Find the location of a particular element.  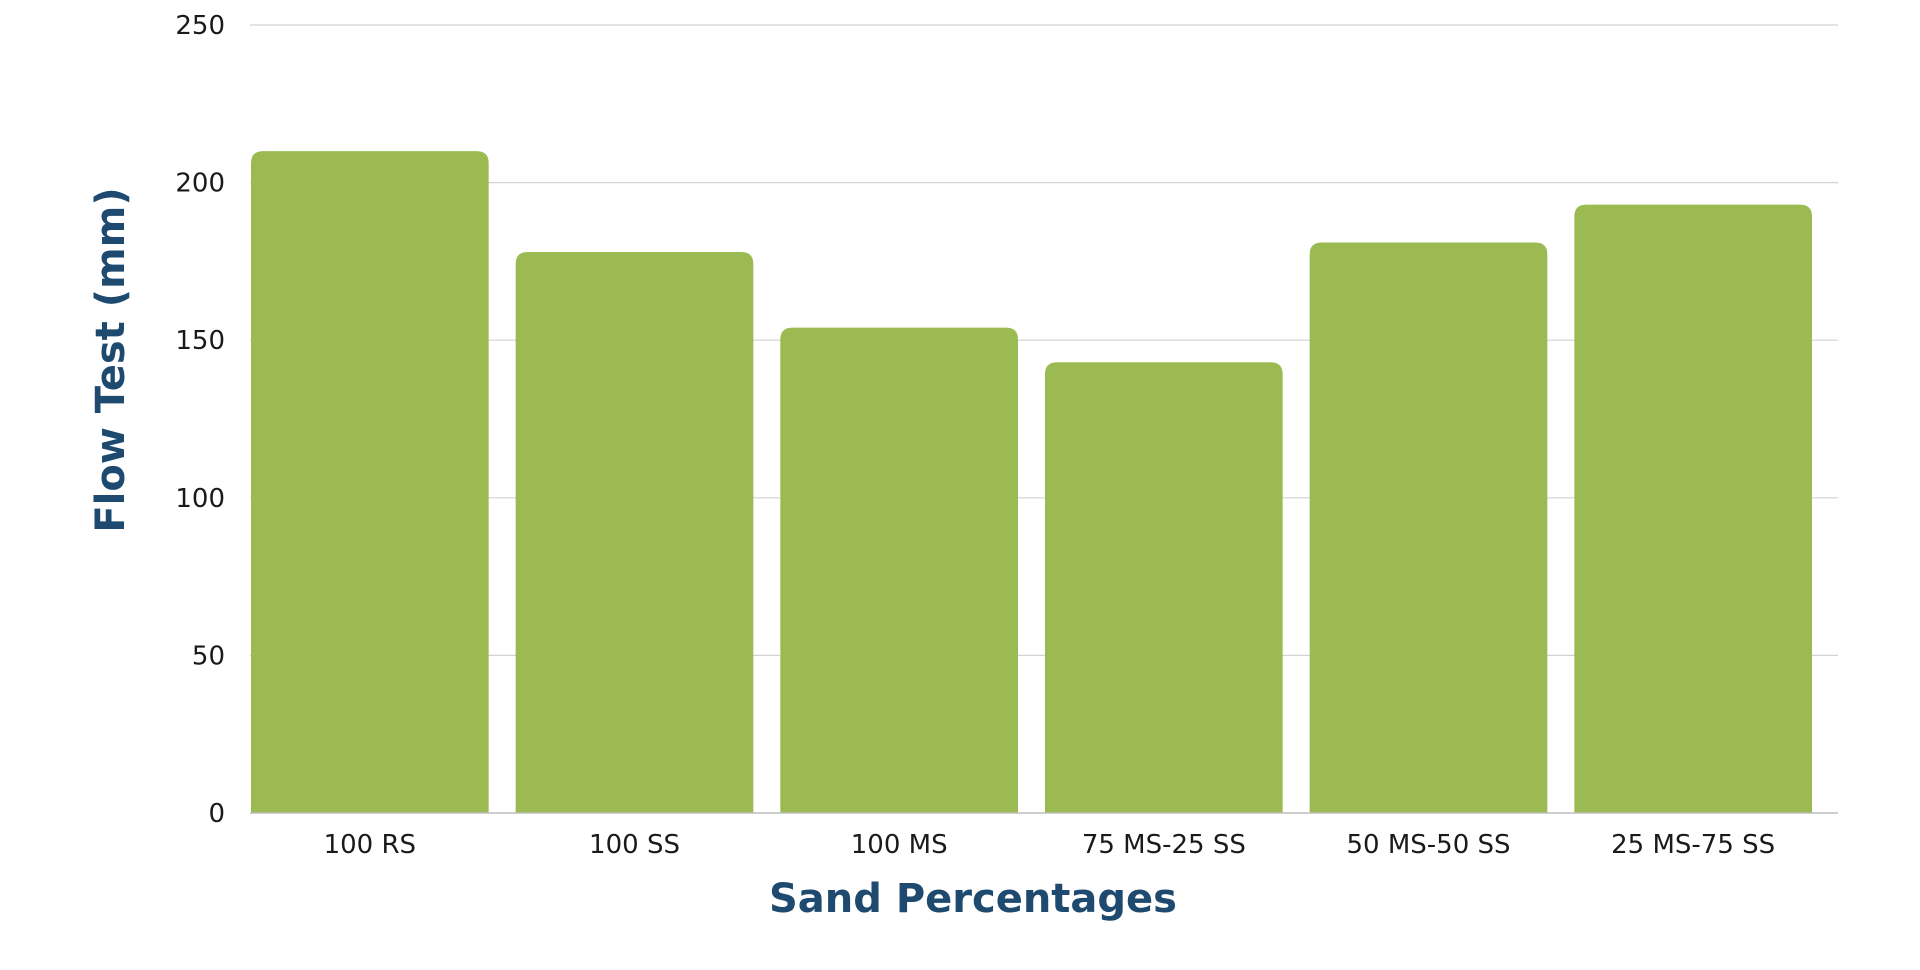

x-axis-title: Sand Percentages is located at coordinates (973, 899).